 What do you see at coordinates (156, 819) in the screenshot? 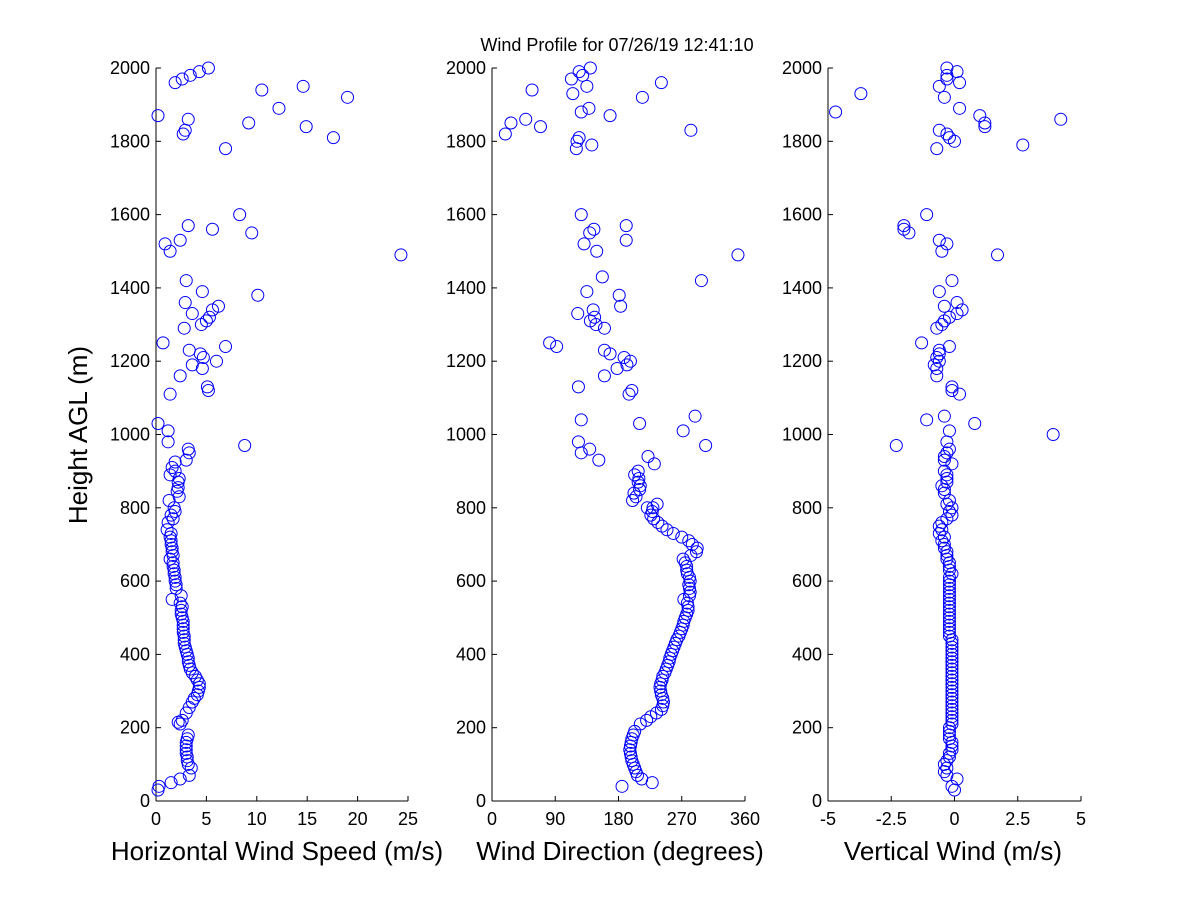
I see `x-tick-label: 0` at bounding box center [156, 819].